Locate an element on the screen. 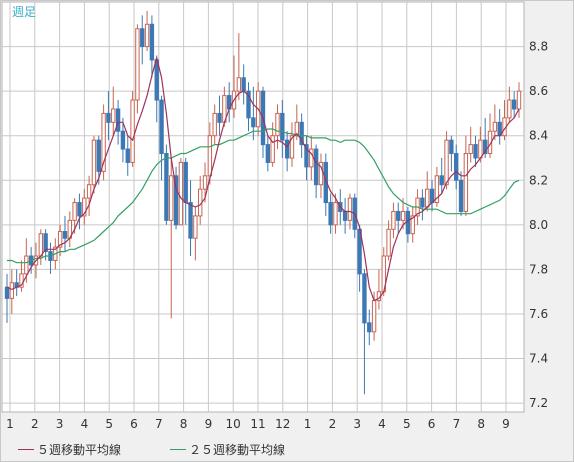 This screenshot has width=574, height=462. legend-ma5: ５週移動平均線 is located at coordinates (69, 449).